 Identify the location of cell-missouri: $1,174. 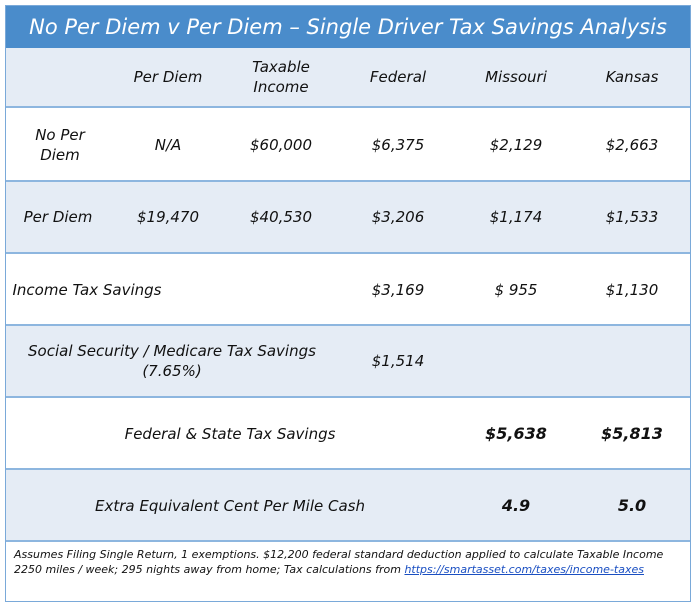
(516, 217).